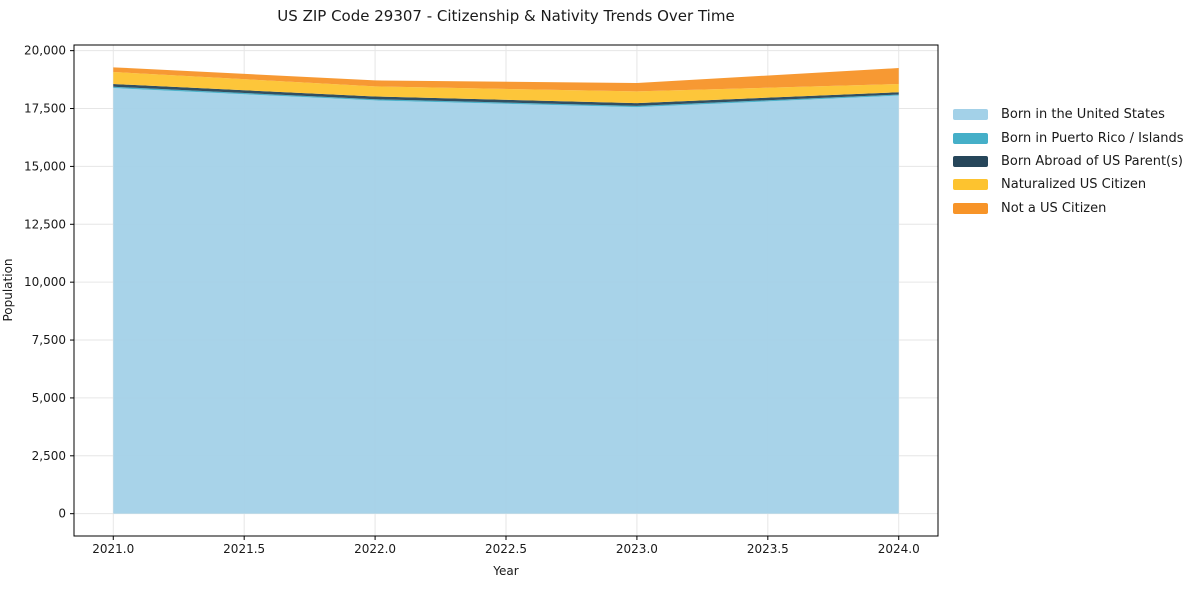  What do you see at coordinates (899, 549) in the screenshot?
I see `x-tick-label: 2024.0` at bounding box center [899, 549].